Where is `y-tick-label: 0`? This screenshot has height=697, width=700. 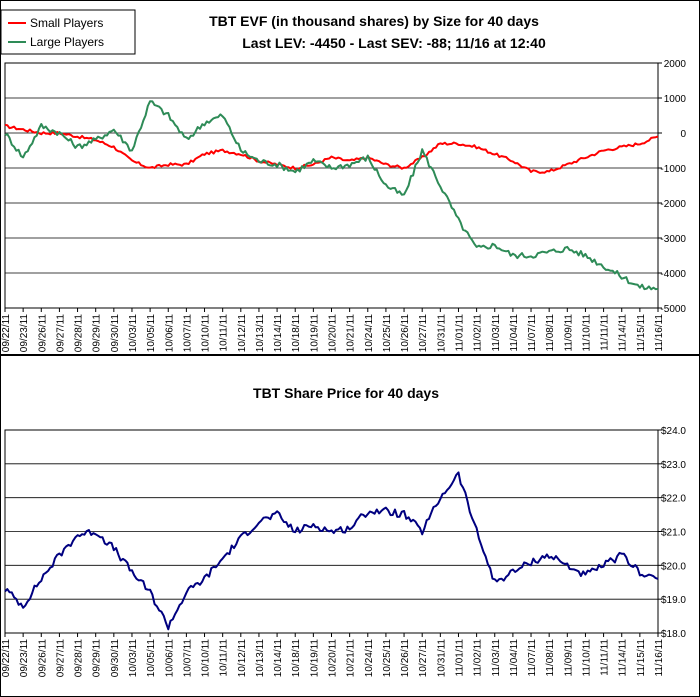 y-tick-label: 0 is located at coordinates (683, 134).